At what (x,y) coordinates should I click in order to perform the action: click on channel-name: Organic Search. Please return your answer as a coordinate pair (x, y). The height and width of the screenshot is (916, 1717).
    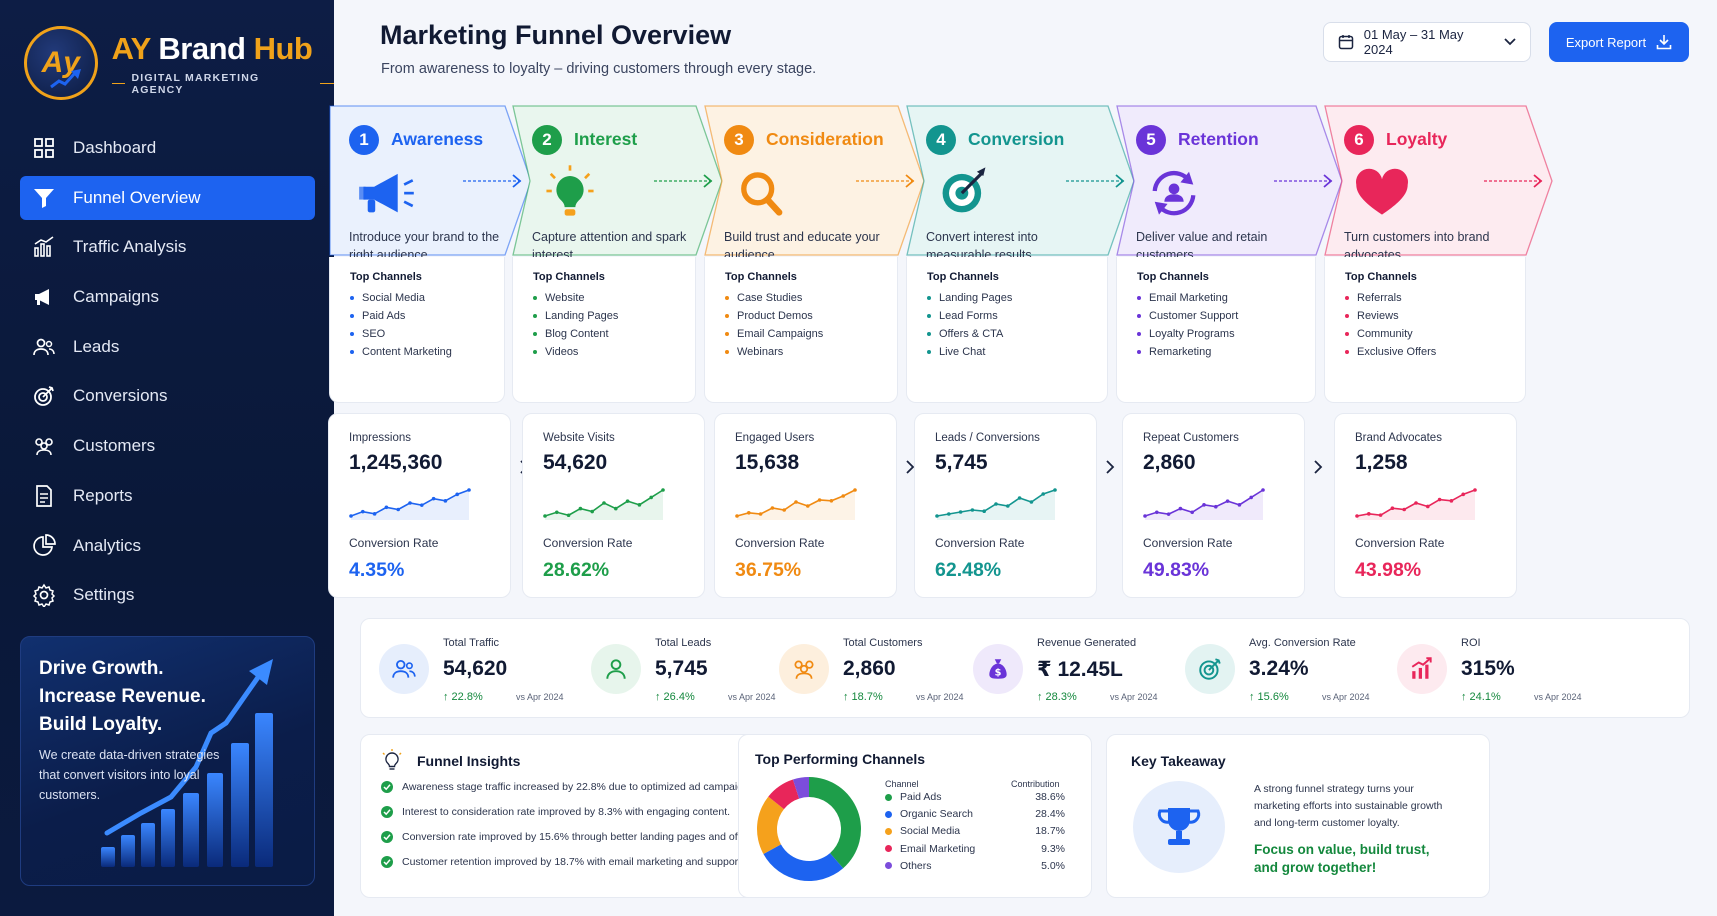
    Looking at the image, I should click on (936, 814).